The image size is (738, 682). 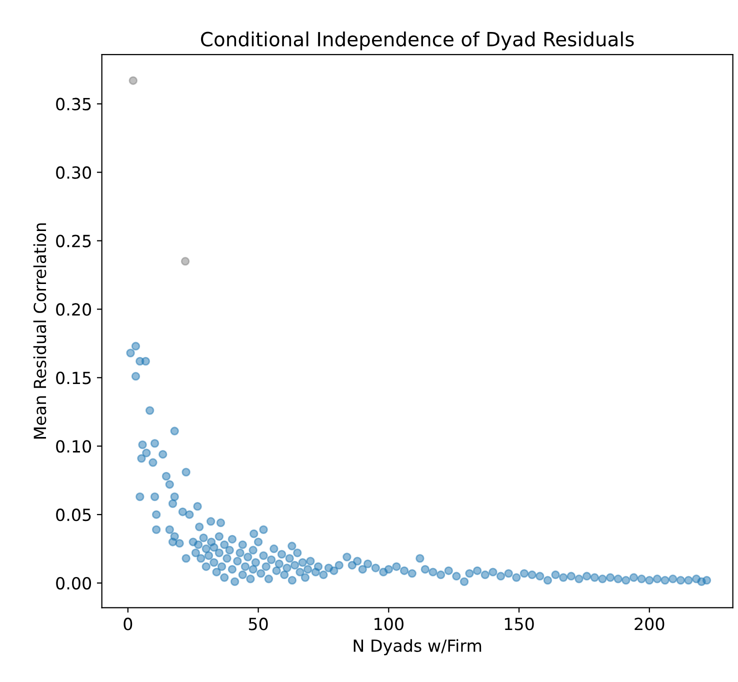 What do you see at coordinates (128, 624) in the screenshot?
I see `x-tick-label: 0` at bounding box center [128, 624].